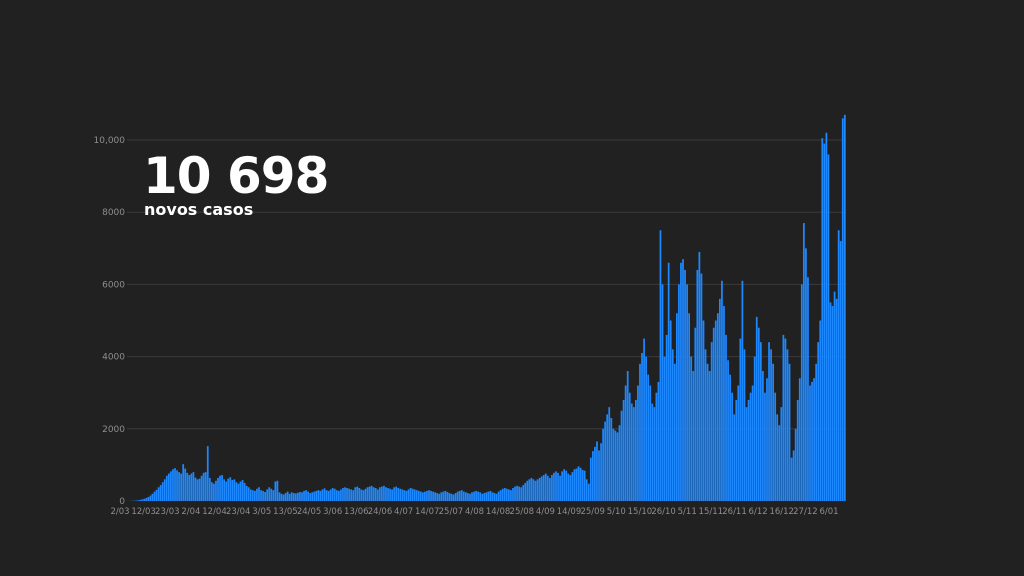 This screenshot has height=576, width=1024. I want to click on x-tick-label: 2/04, so click(190, 512).